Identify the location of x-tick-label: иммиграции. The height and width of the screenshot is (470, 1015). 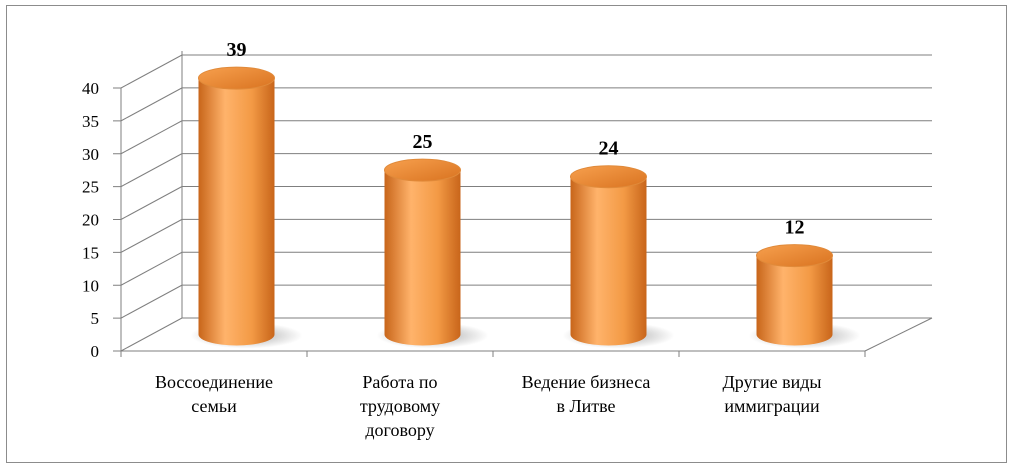
(772, 406).